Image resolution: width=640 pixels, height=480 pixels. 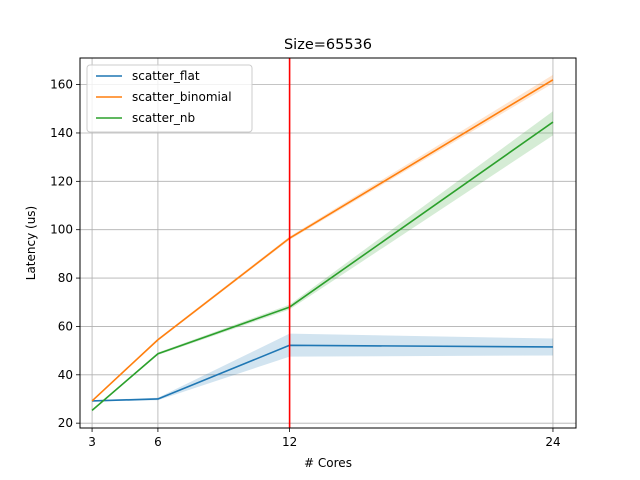 What do you see at coordinates (31, 243) in the screenshot?
I see `y-axis-label: Latency (us)` at bounding box center [31, 243].